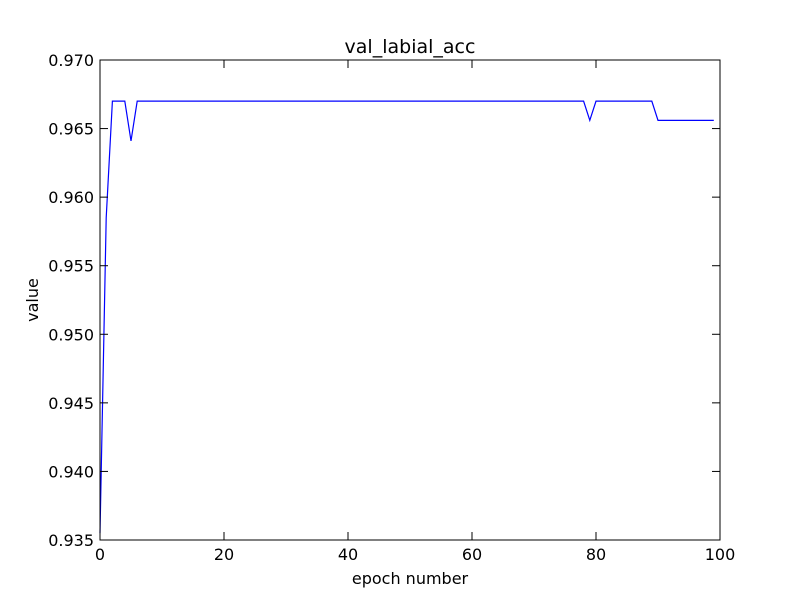 Image resolution: width=800 pixels, height=600 pixels. Describe the element at coordinates (71, 334) in the screenshot. I see `y-tick-label-3: 0.950` at that location.